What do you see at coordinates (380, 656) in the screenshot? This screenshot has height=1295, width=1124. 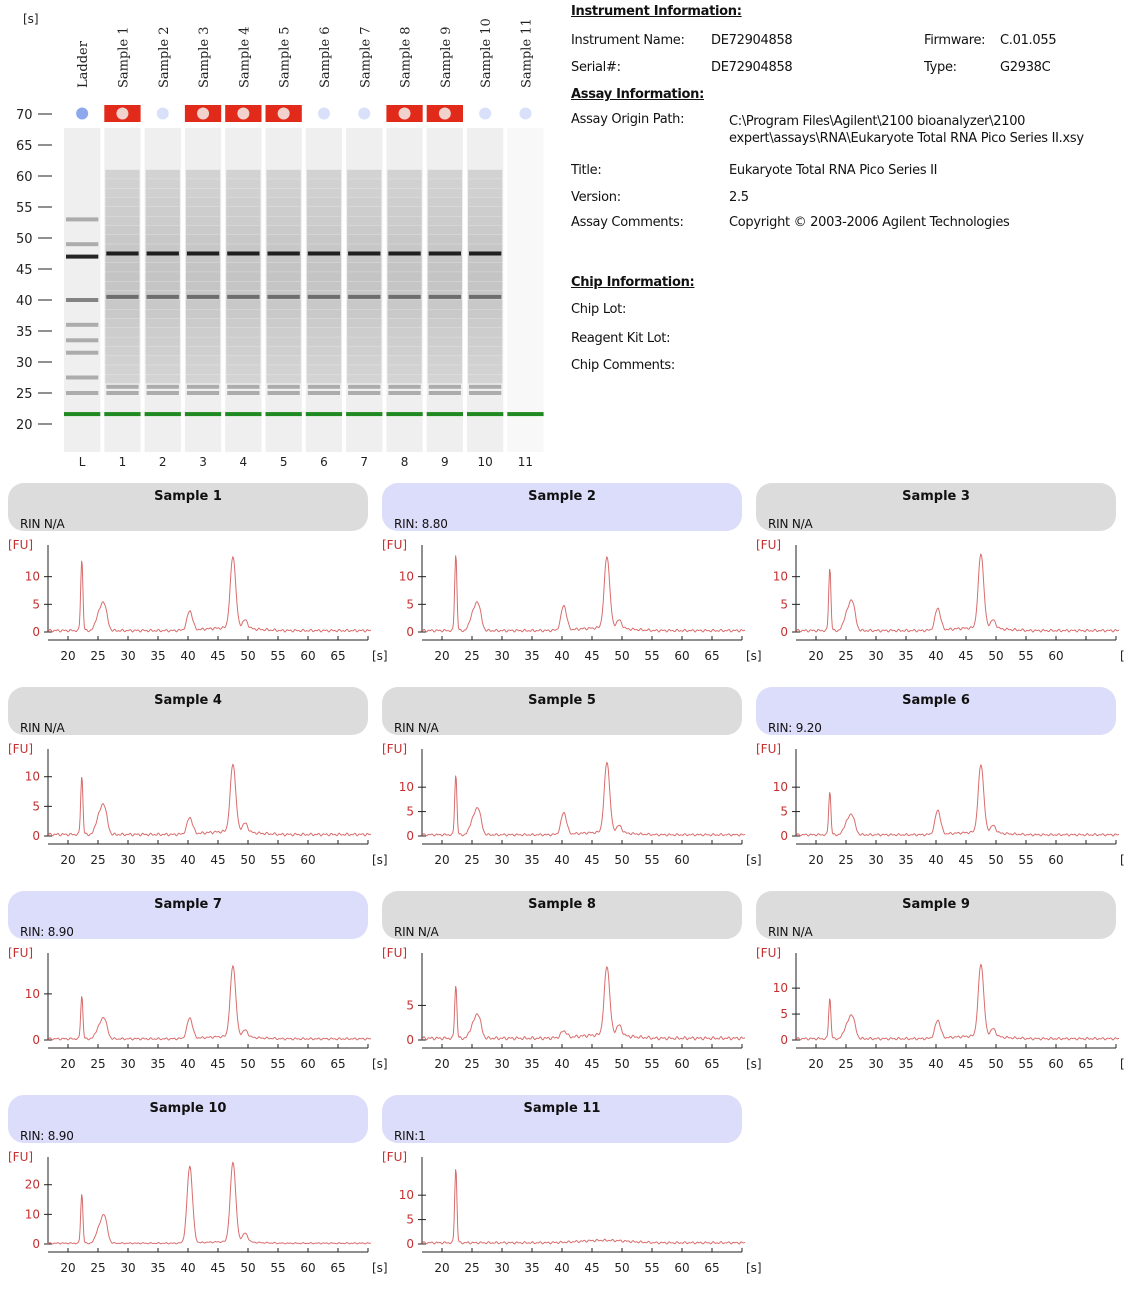 I see `panel-x-unit: [s]` at bounding box center [380, 656].